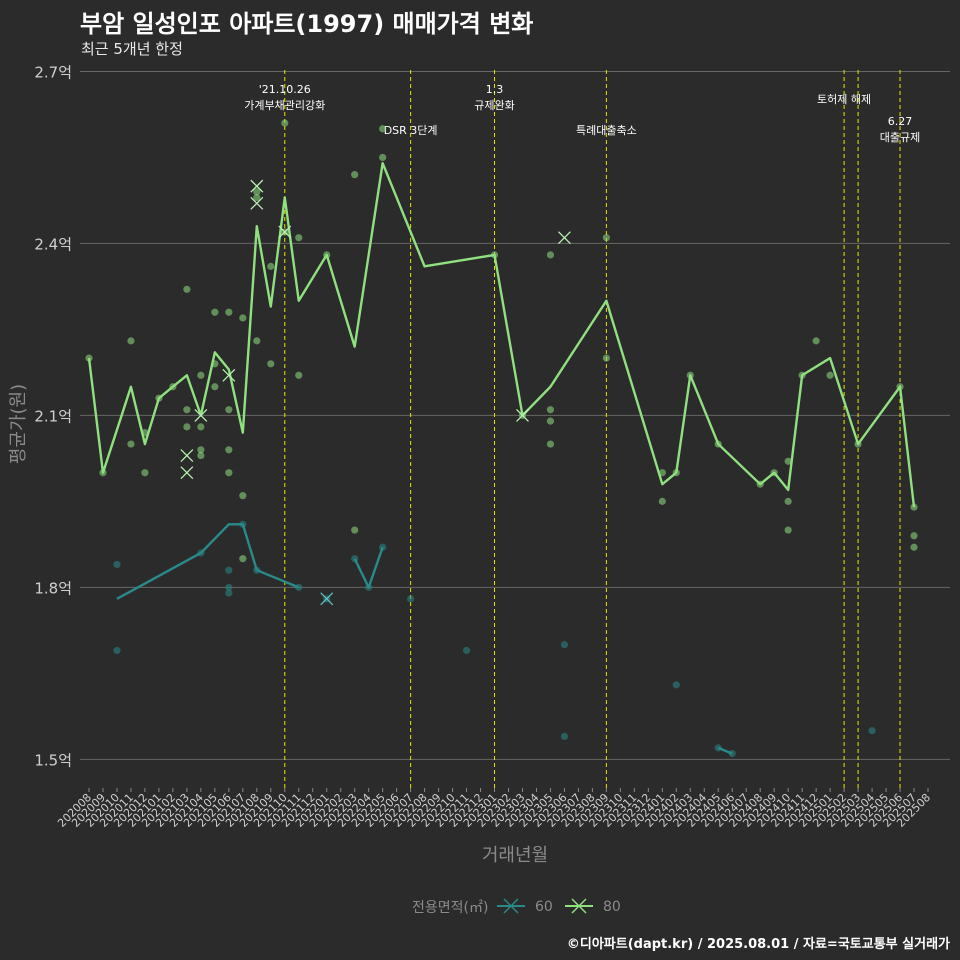  What do you see at coordinates (515, 855) in the screenshot?
I see `x-axis-title: 거래년월` at bounding box center [515, 855].